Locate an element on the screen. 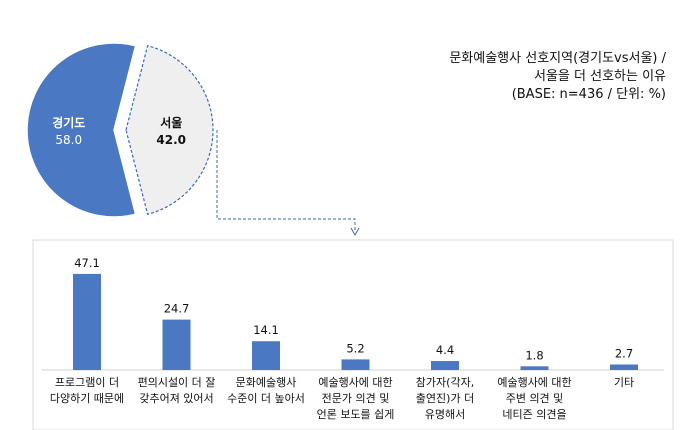 Image resolution: width=680 pixels, height=430 pixels. pie-slice-label: 경기도 is located at coordinates (68, 122).